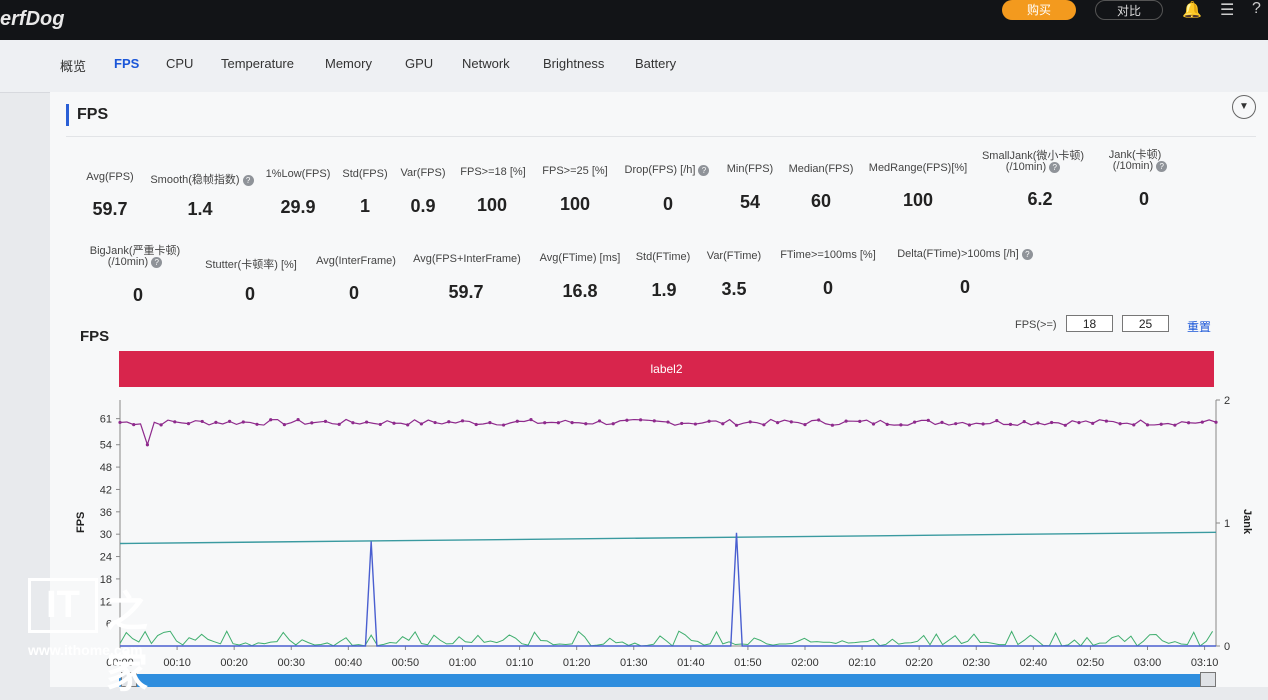  I want to click on tab-gpu: GPU, so click(419, 63).